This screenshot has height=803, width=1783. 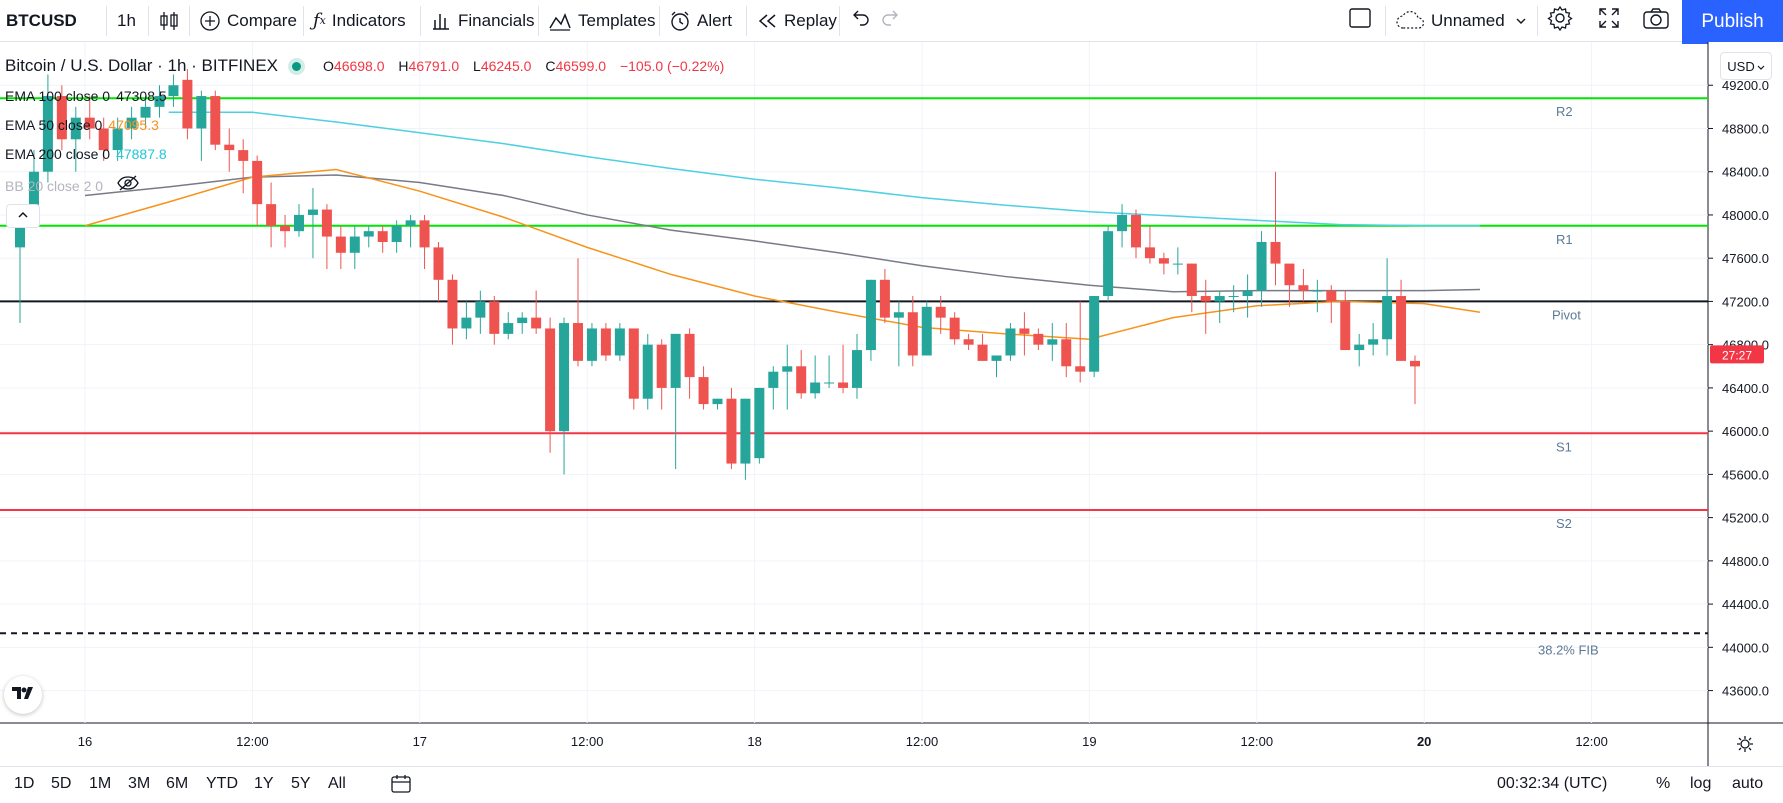 What do you see at coordinates (128, 184) in the screenshot?
I see `hidden-eye-icon` at bounding box center [128, 184].